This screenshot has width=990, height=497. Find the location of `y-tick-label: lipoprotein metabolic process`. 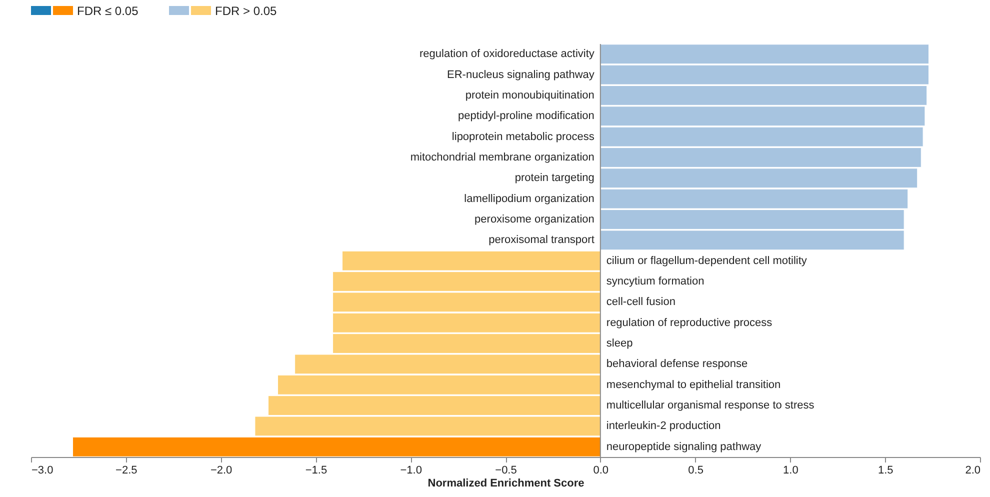

y-tick-label: lipoprotein metabolic process is located at coordinates (523, 136).